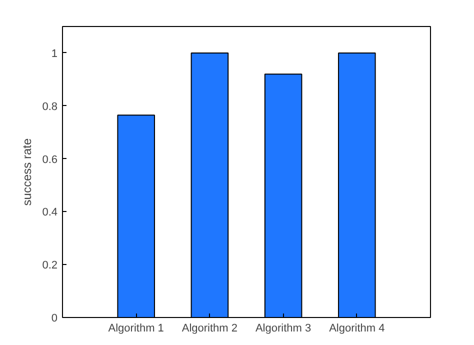 The image size is (474, 345). I want to click on x-tick-label: Algorithm 2, so click(210, 328).